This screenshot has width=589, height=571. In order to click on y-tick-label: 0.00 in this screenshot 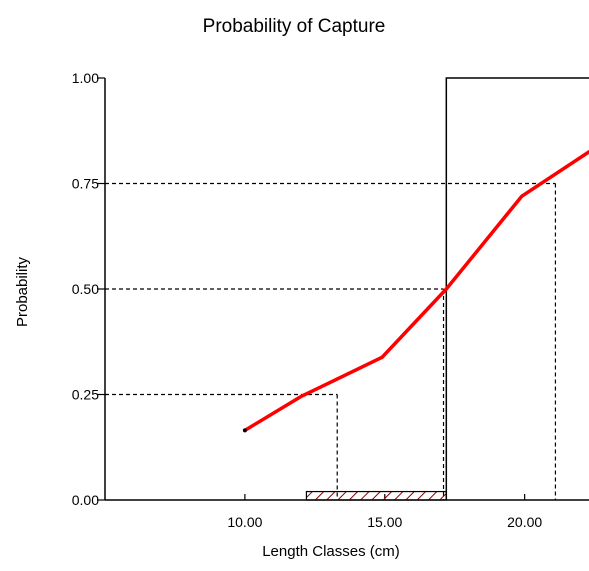, I will do `click(85, 500)`.